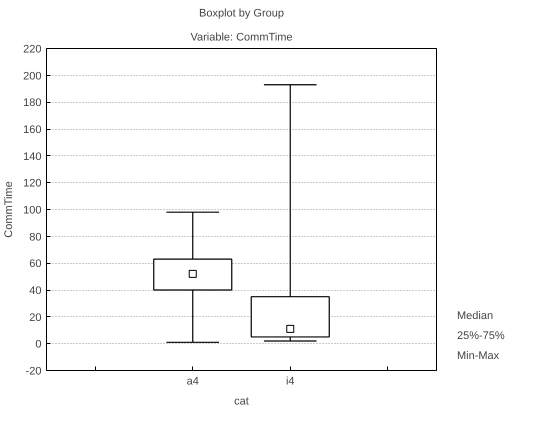  Describe the element at coordinates (290, 382) in the screenshot. I see `x-tick-label: i4` at that location.